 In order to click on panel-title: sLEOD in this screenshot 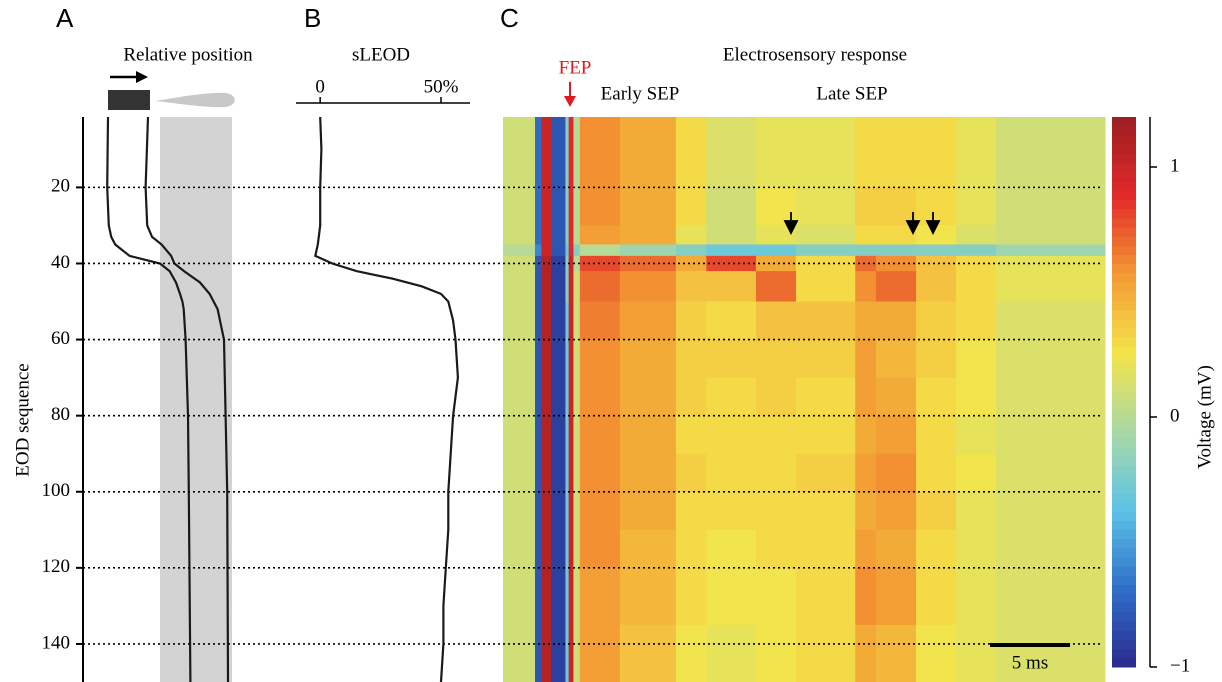, I will do `click(381, 54)`.